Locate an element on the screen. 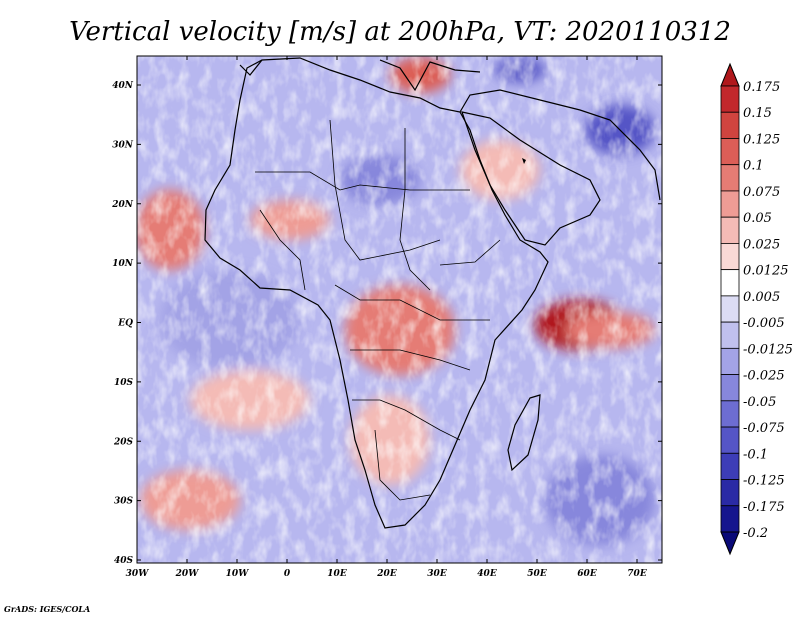 The image size is (800, 623). colorbar-label: -0.075 is located at coordinates (764, 428).